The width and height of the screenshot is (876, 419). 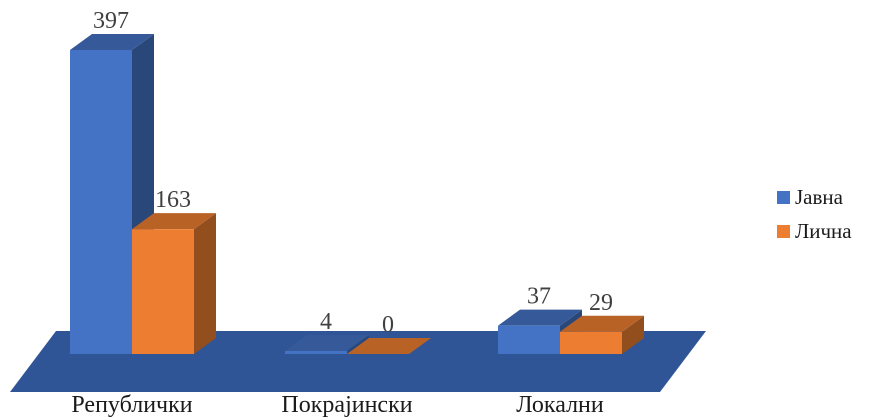 I want to click on bar-licna-lokalni, so click(x=602, y=334).